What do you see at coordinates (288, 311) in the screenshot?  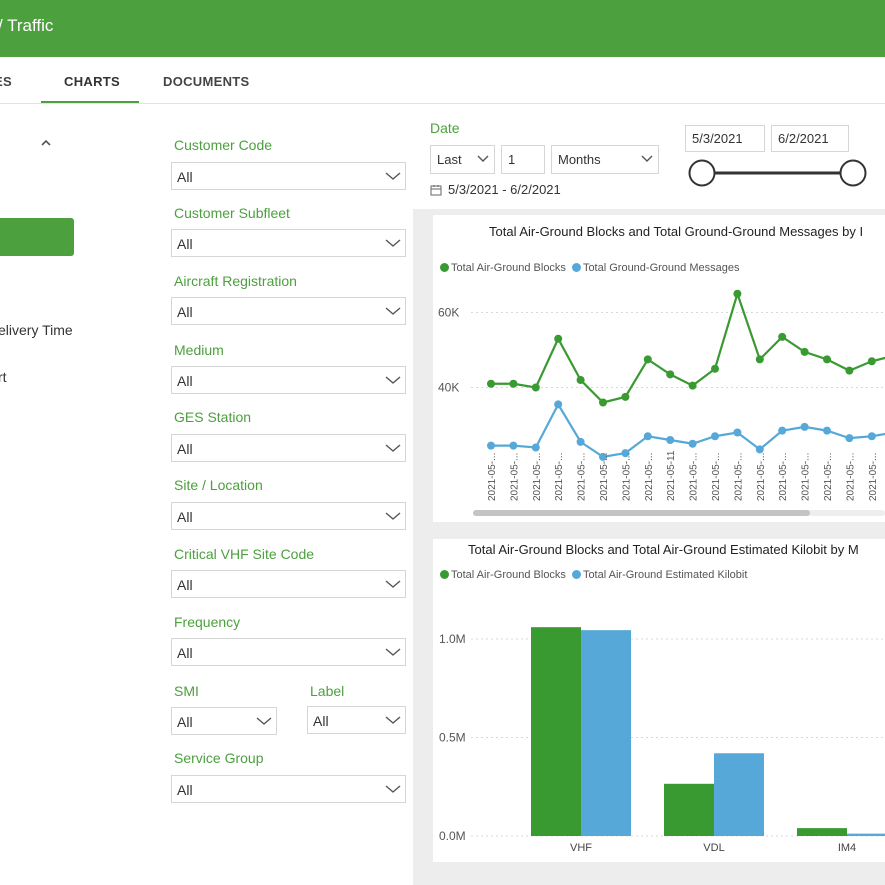 I see `aircraft-registration-select: All` at bounding box center [288, 311].